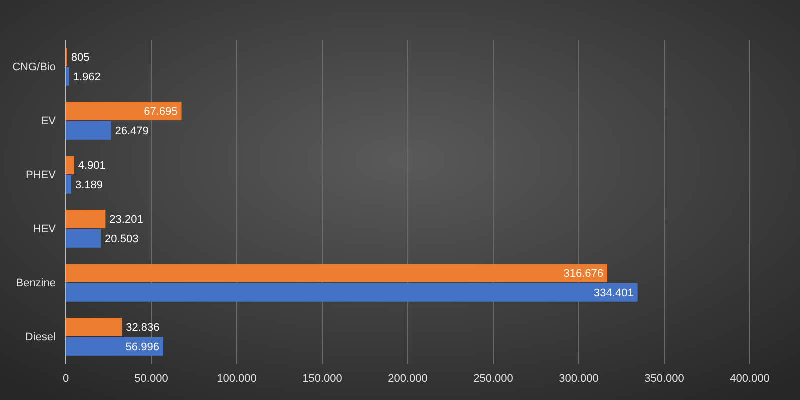 The height and width of the screenshot is (400, 800). I want to click on y-tick-label: HEV, so click(45, 230).